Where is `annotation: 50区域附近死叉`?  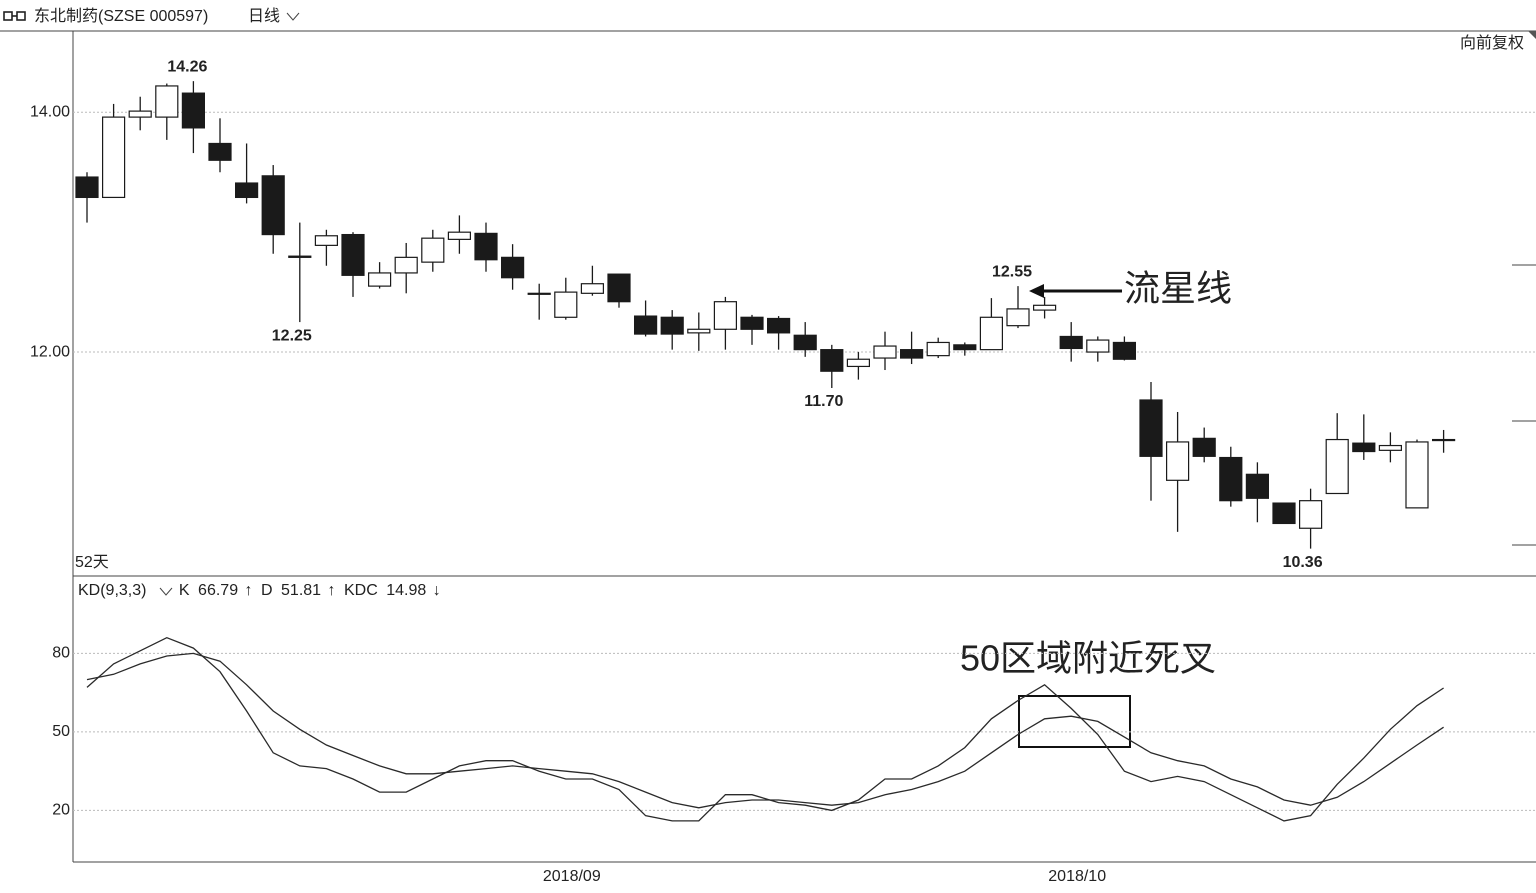
annotation: 50区域附近死叉 is located at coordinates (1088, 658).